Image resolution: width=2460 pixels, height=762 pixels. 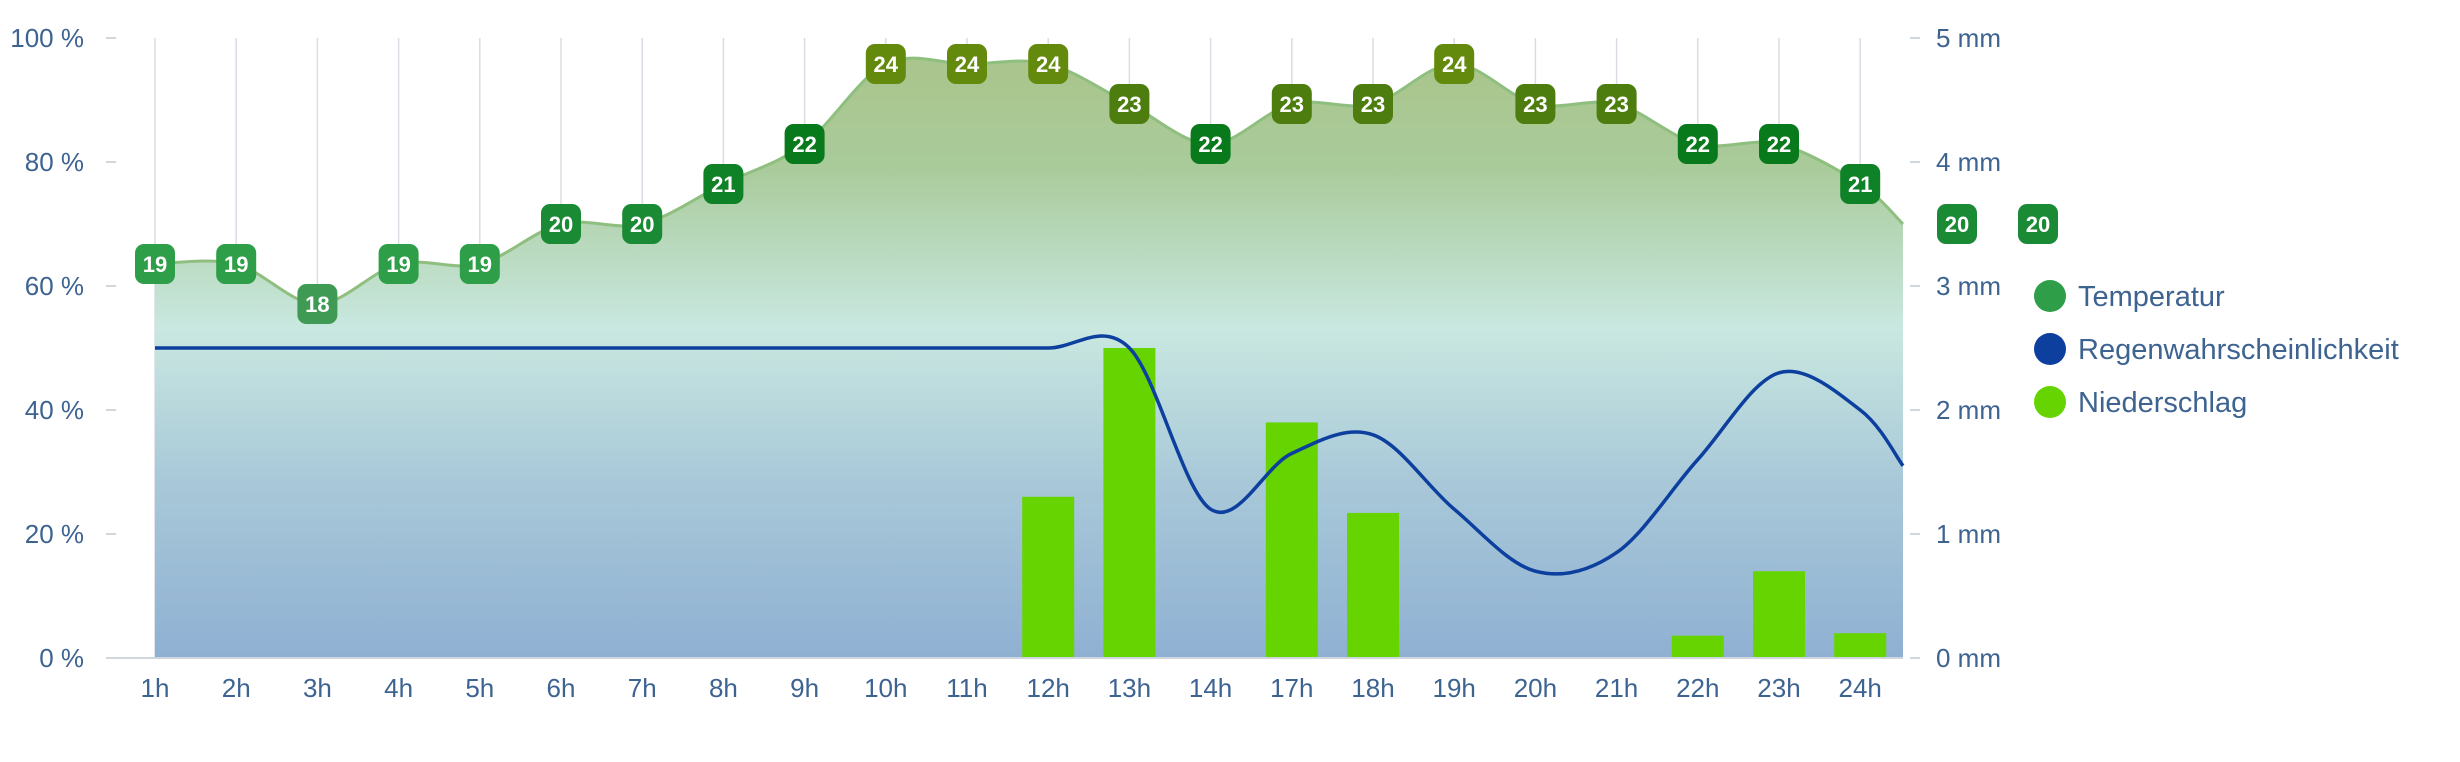 I want to click on temperature-label-extra-1: 20, so click(x=1957, y=224).